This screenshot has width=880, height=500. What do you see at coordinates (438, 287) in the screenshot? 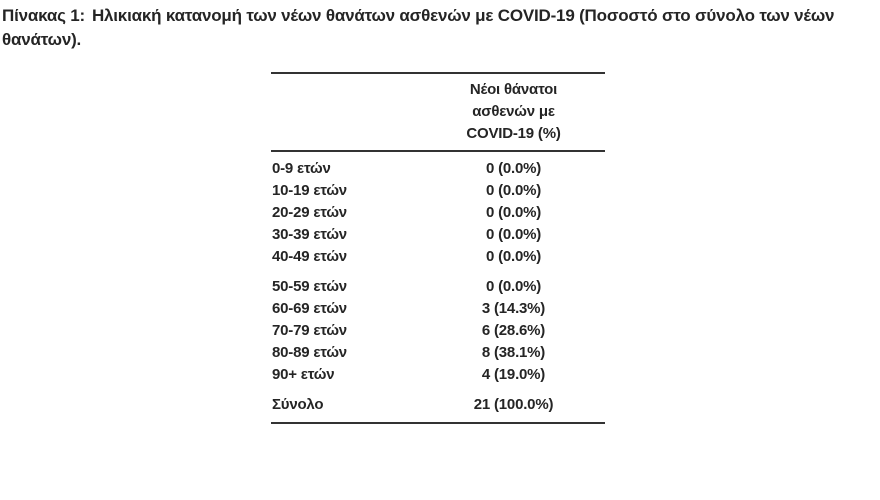
I see `table-row: 50-59 ετών 0 (0.0%)` at bounding box center [438, 287].